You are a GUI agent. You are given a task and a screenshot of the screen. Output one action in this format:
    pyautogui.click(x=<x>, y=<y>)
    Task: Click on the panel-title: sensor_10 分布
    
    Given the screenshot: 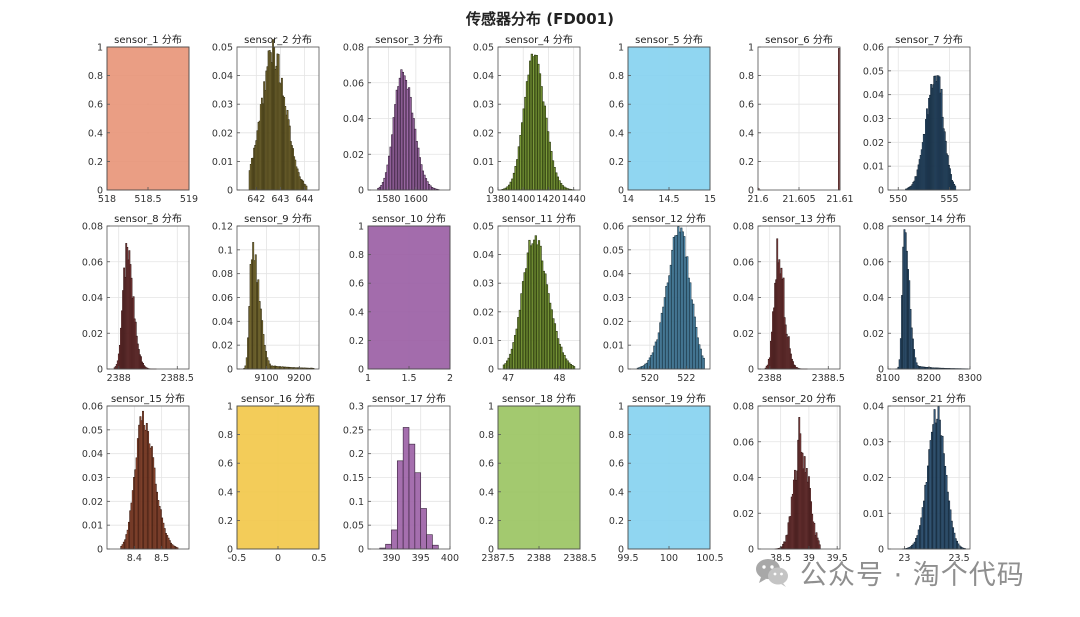 What is the action you would take?
    pyautogui.click(x=409, y=219)
    